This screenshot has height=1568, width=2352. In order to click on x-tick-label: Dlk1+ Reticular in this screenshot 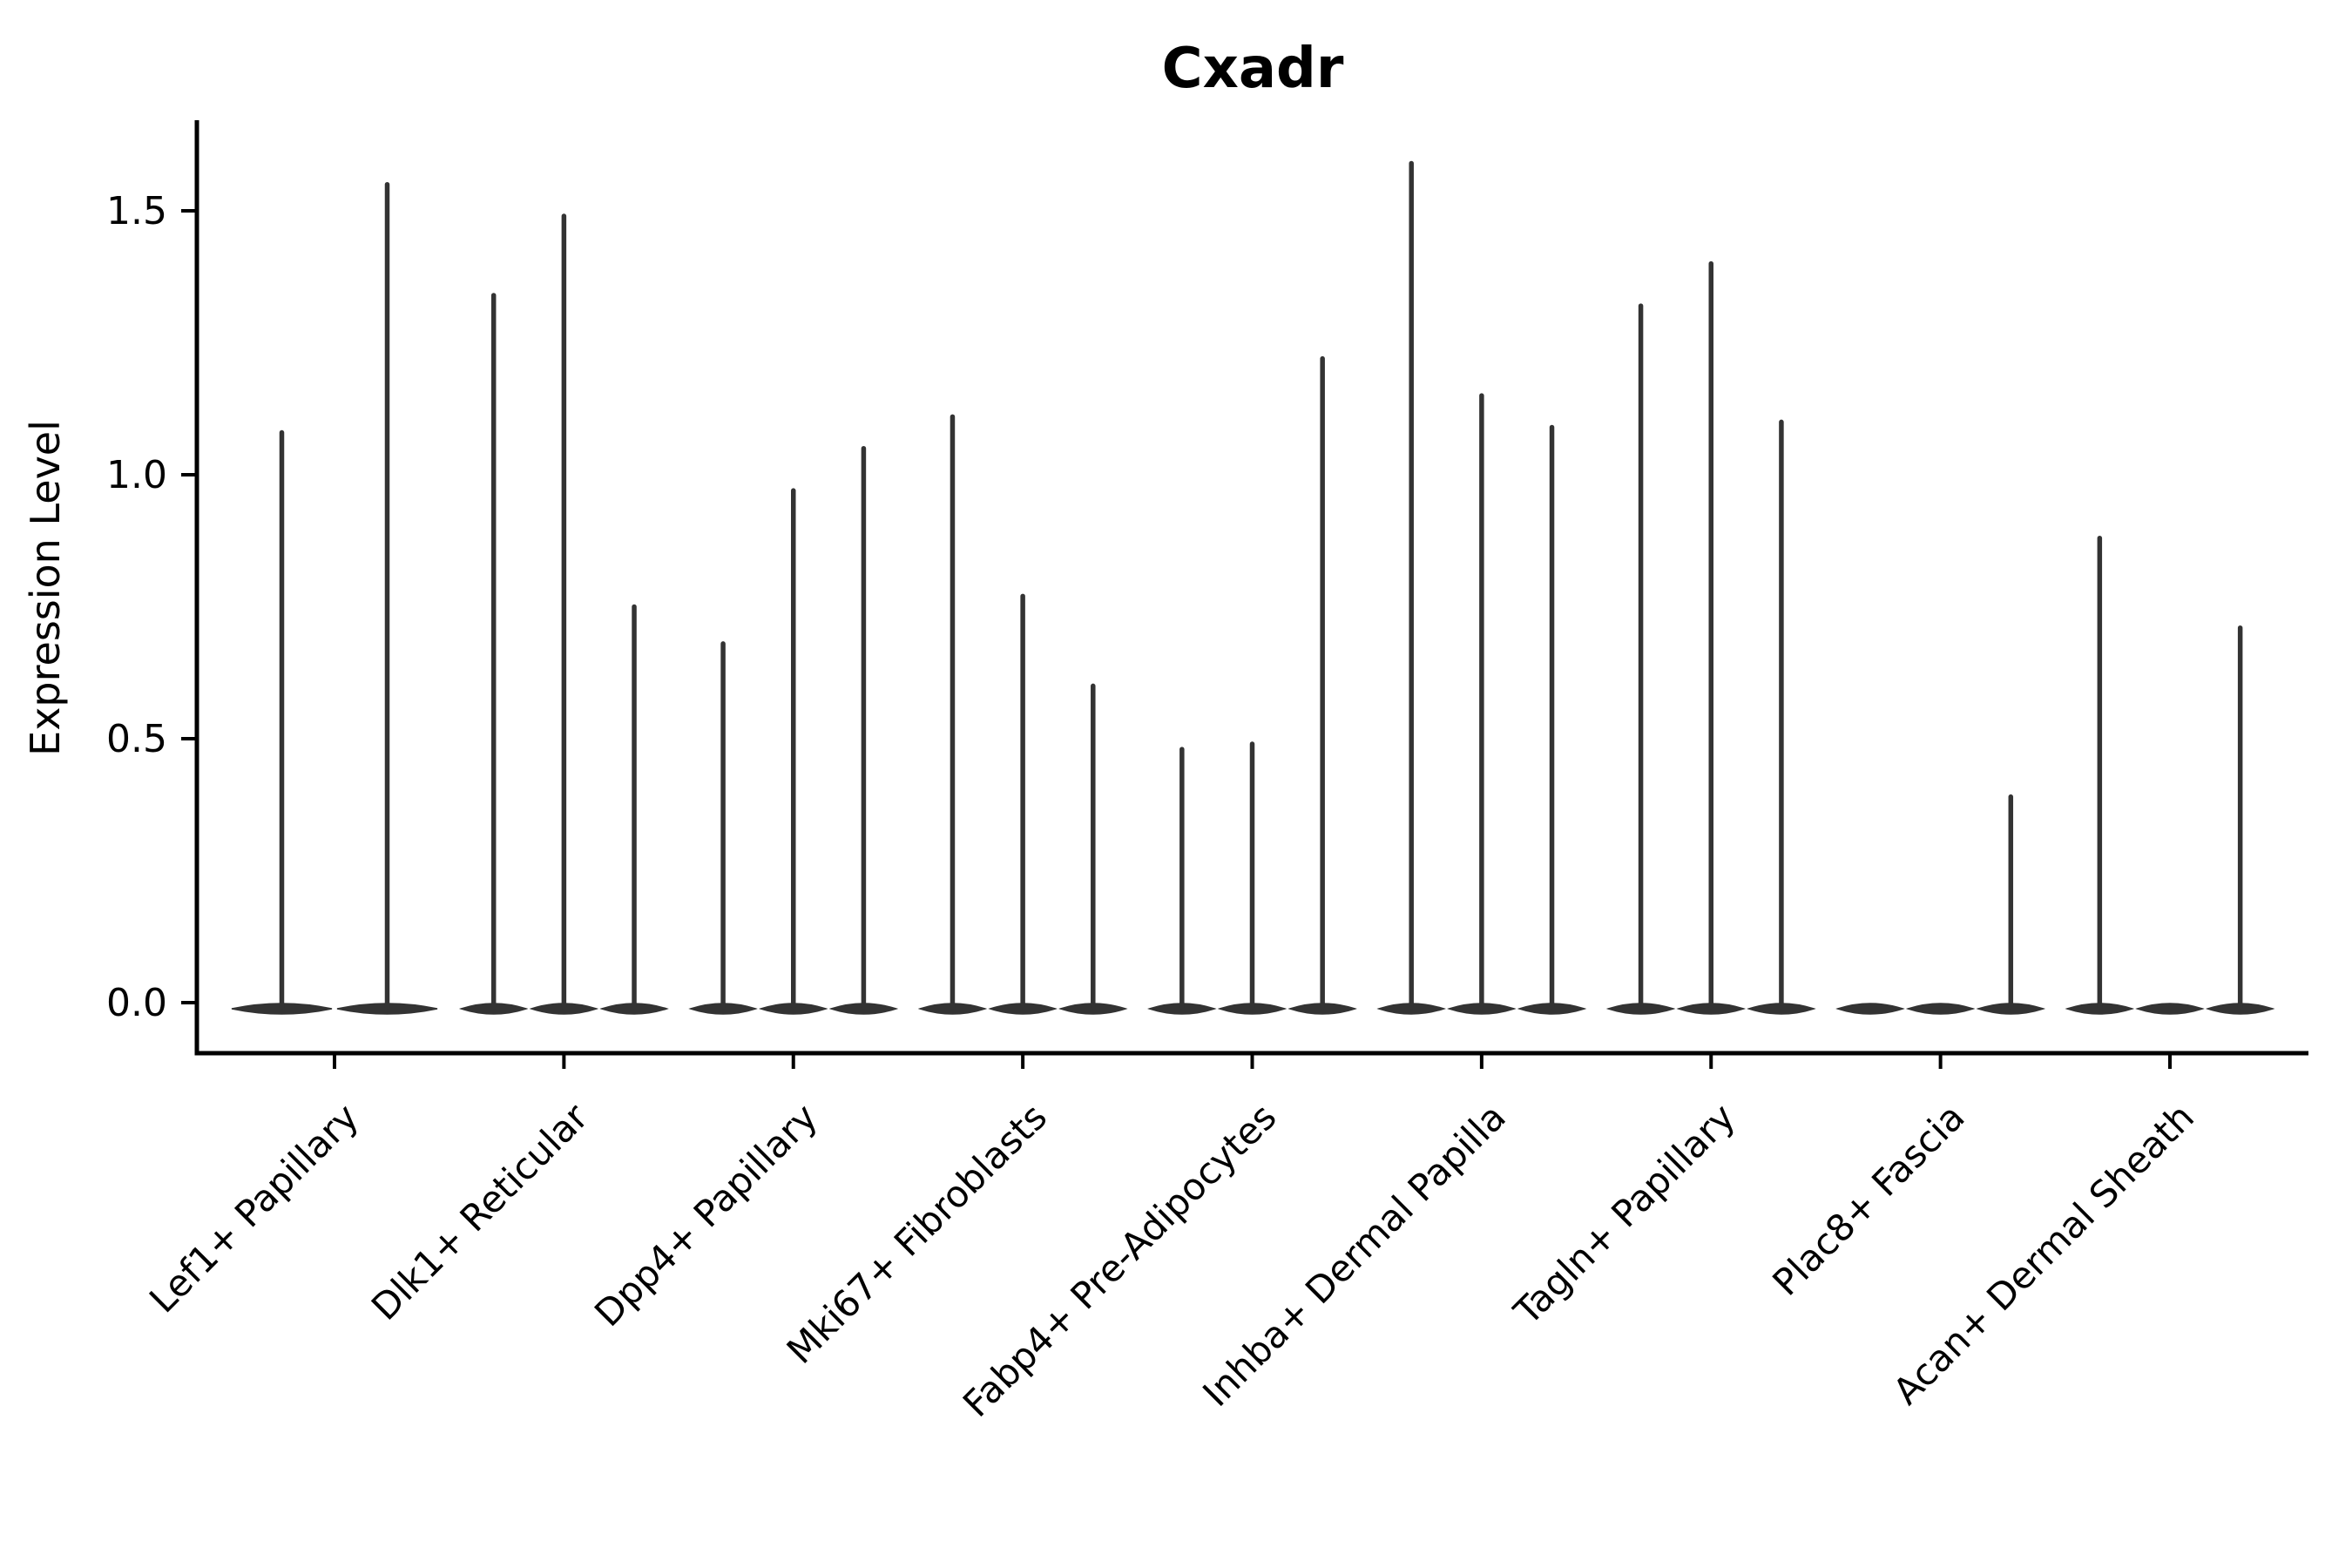, I will do `click(480, 1211)`.